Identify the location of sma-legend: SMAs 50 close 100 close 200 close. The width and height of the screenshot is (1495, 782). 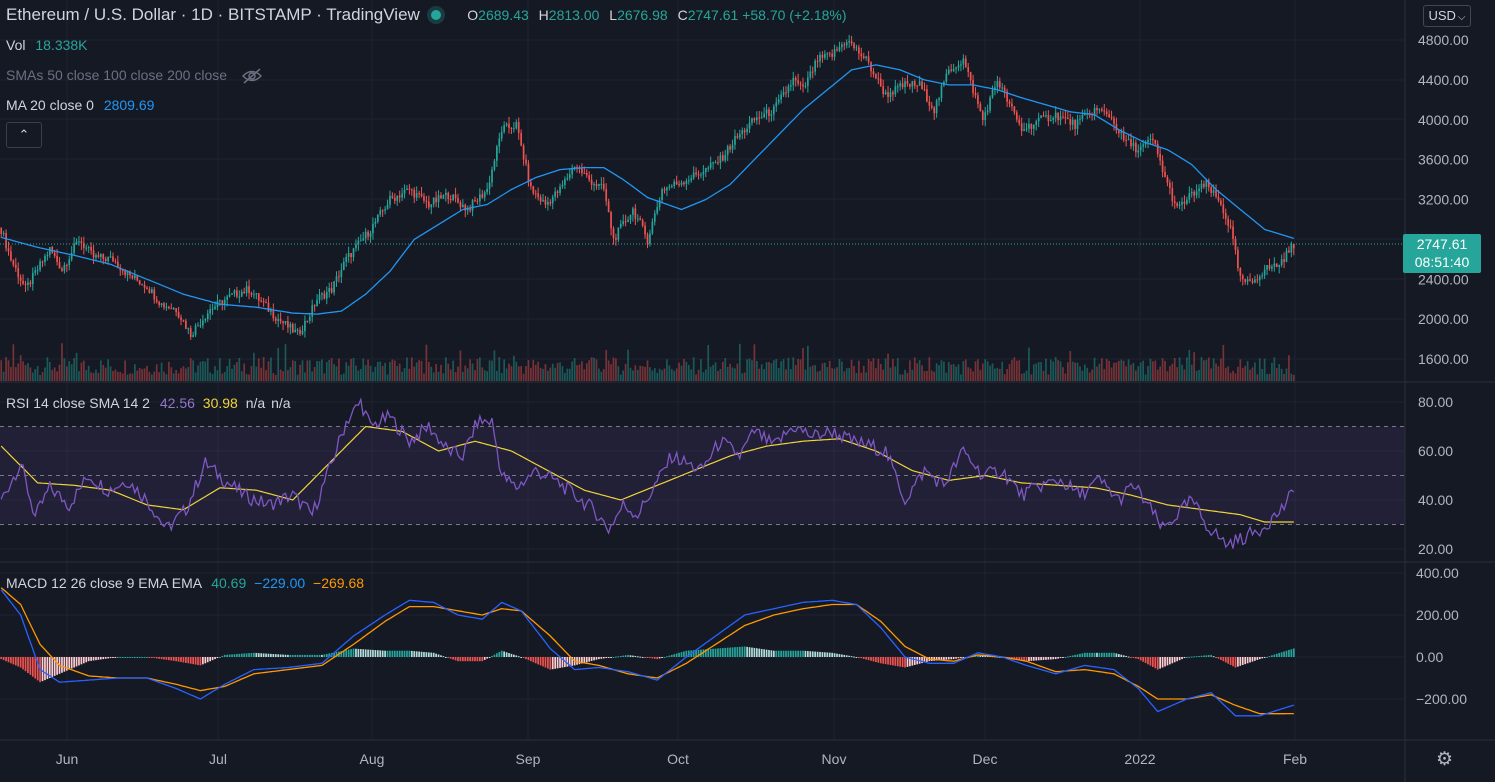
(134, 75).